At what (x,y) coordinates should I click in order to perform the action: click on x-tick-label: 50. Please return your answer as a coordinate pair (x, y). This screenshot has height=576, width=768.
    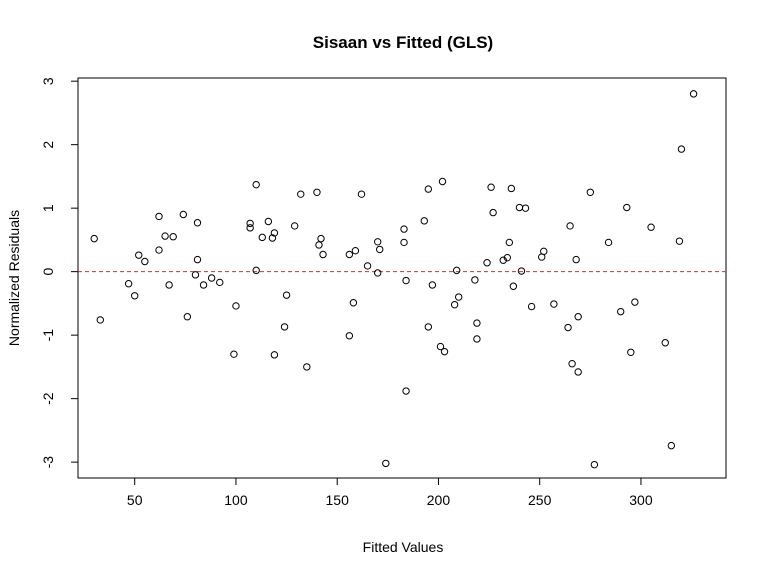
    Looking at the image, I should click on (135, 500).